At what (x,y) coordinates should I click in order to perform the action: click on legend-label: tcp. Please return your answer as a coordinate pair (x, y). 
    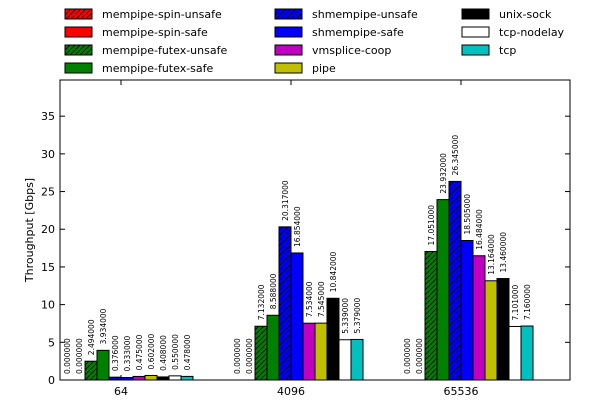
    Looking at the image, I should click on (507, 50).